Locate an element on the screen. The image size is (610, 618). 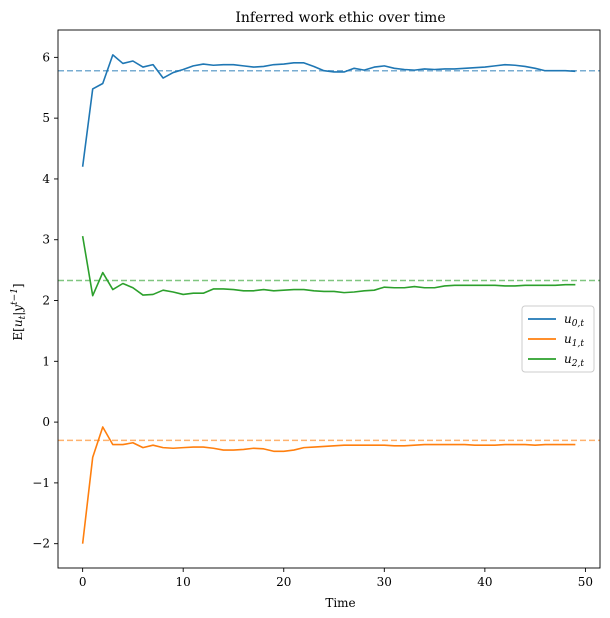
y-tick-label: 3 is located at coordinates (46, 240).